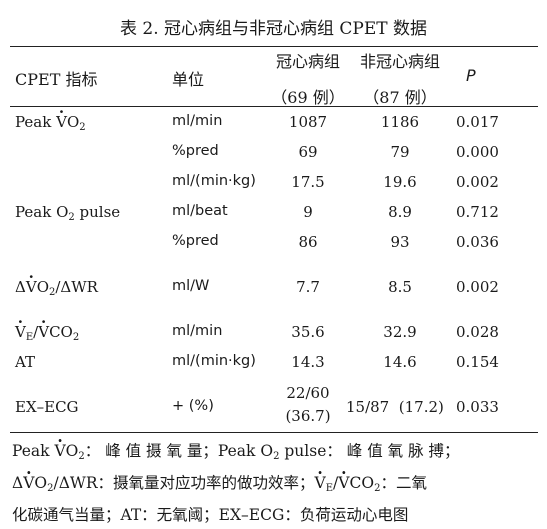 This screenshot has height=529, width=547. What do you see at coordinates (56, 79) in the screenshot?
I see `header-indicator: CPET 指标` at bounding box center [56, 79].